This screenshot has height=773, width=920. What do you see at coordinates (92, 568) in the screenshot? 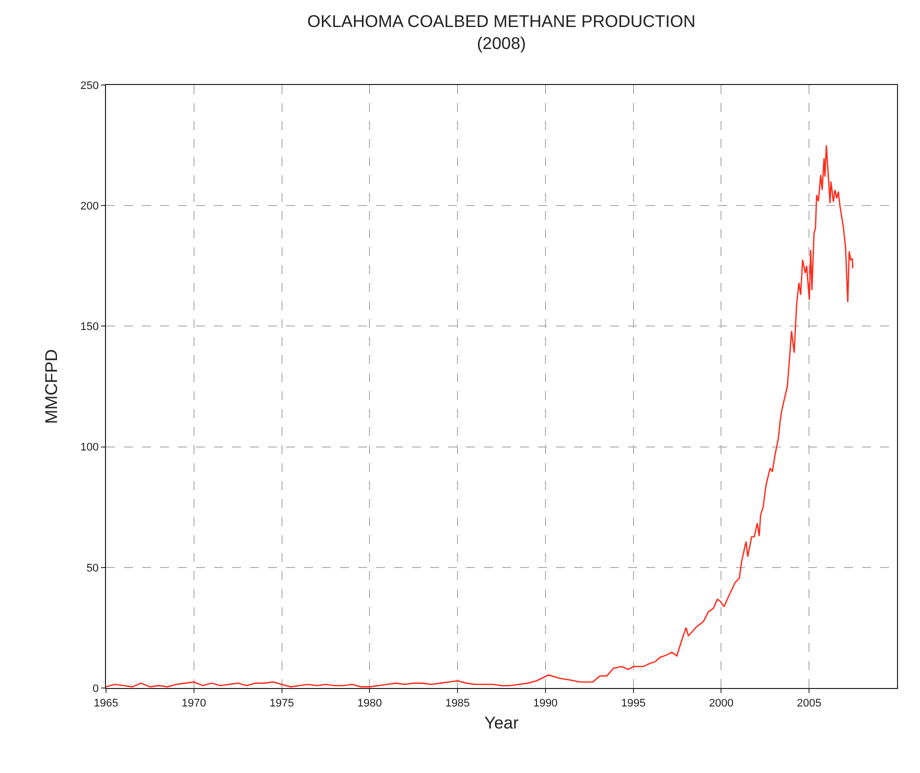
I see `y-tick-label: 50` at bounding box center [92, 568].